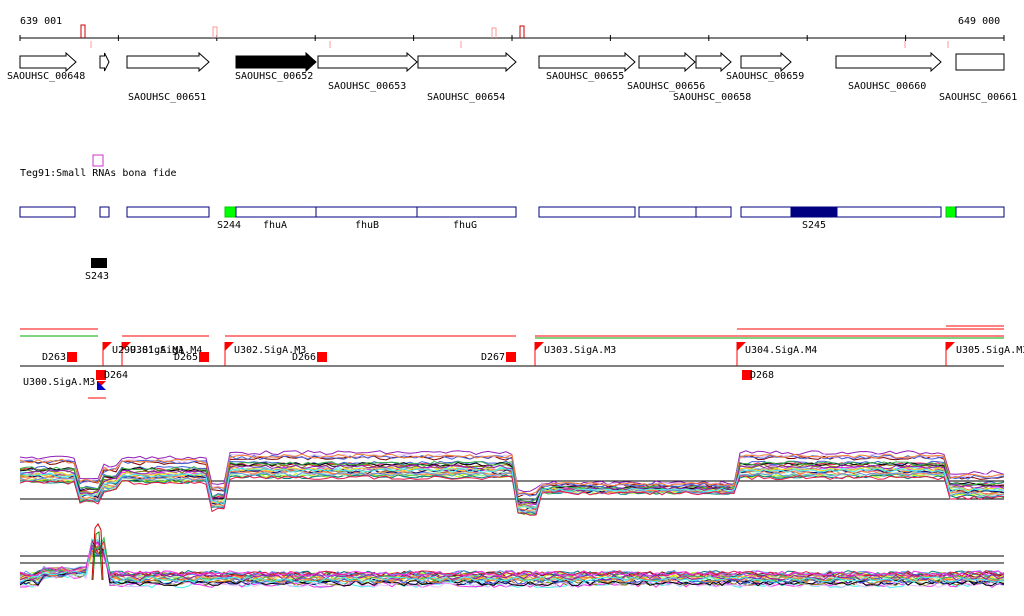 The image size is (1024, 616). I want to click on terminator-label: D263, so click(54, 357).